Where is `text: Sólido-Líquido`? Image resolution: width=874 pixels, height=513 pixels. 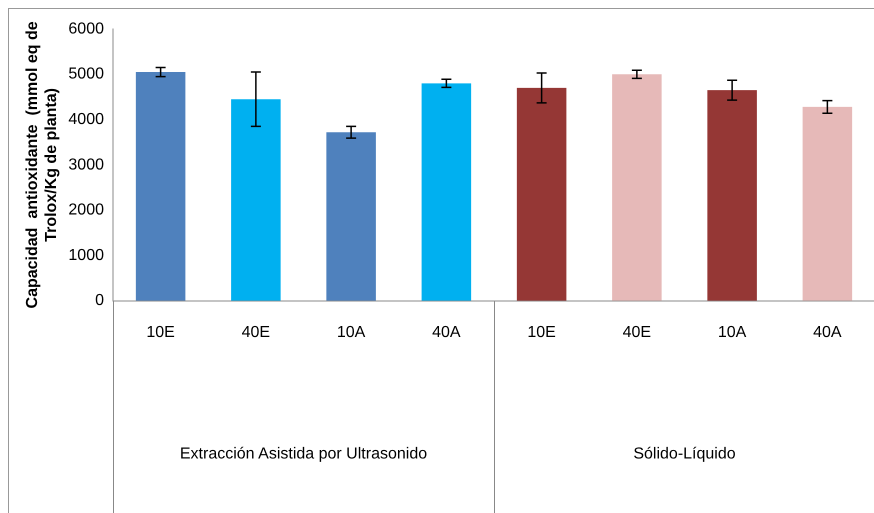
text: Sólido-Líquido is located at coordinates (684, 453).